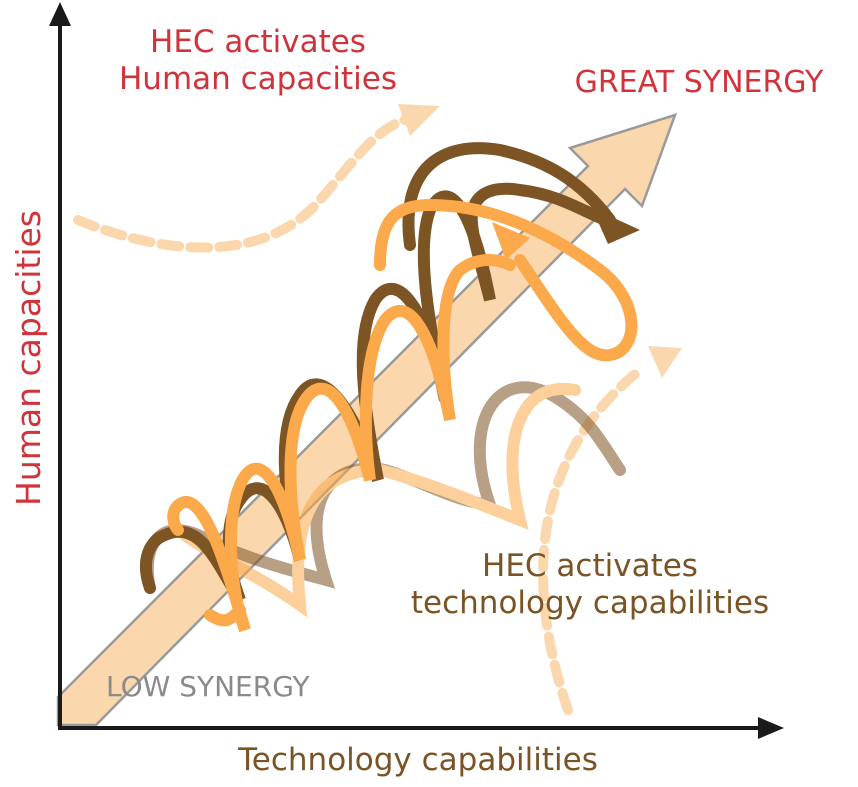  Describe the element at coordinates (258, 79) in the screenshot. I see `top-left-label-line2: Human capacities` at that location.